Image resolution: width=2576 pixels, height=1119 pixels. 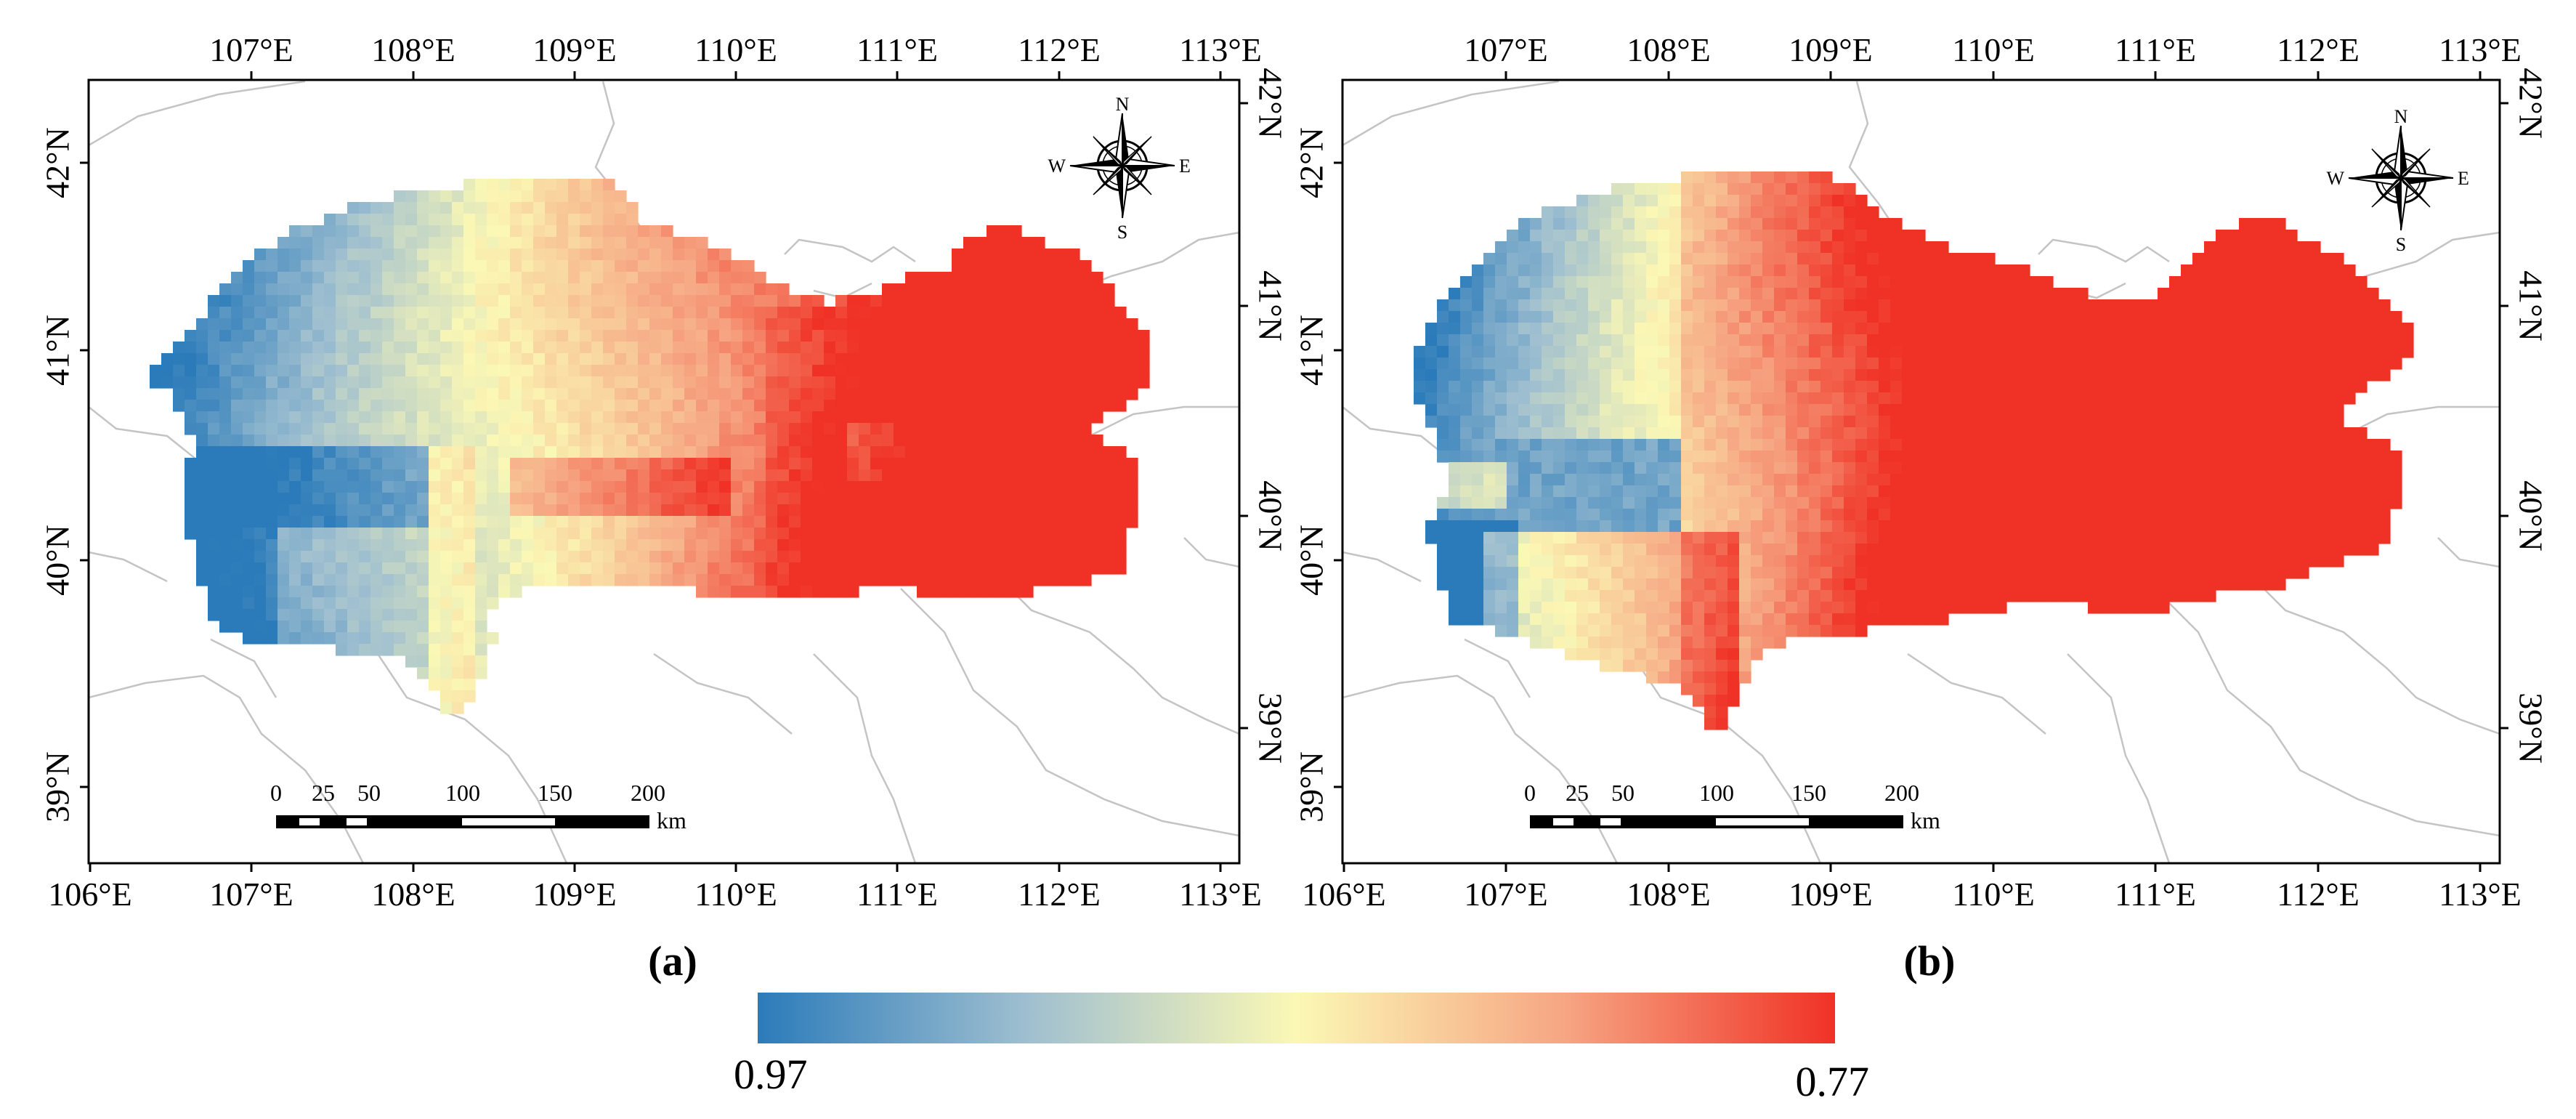 What do you see at coordinates (648, 793) in the screenshot?
I see `panel-a-scale-label-200: 200` at bounding box center [648, 793].